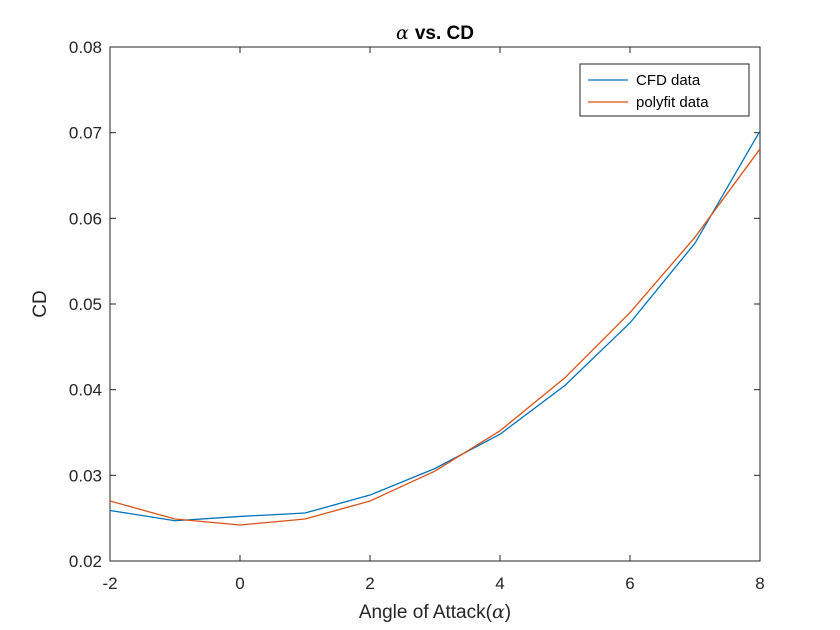 This screenshot has width=840, height=630. I want to click on x-axis-label-text: Angle of Attack(, so click(426, 612).